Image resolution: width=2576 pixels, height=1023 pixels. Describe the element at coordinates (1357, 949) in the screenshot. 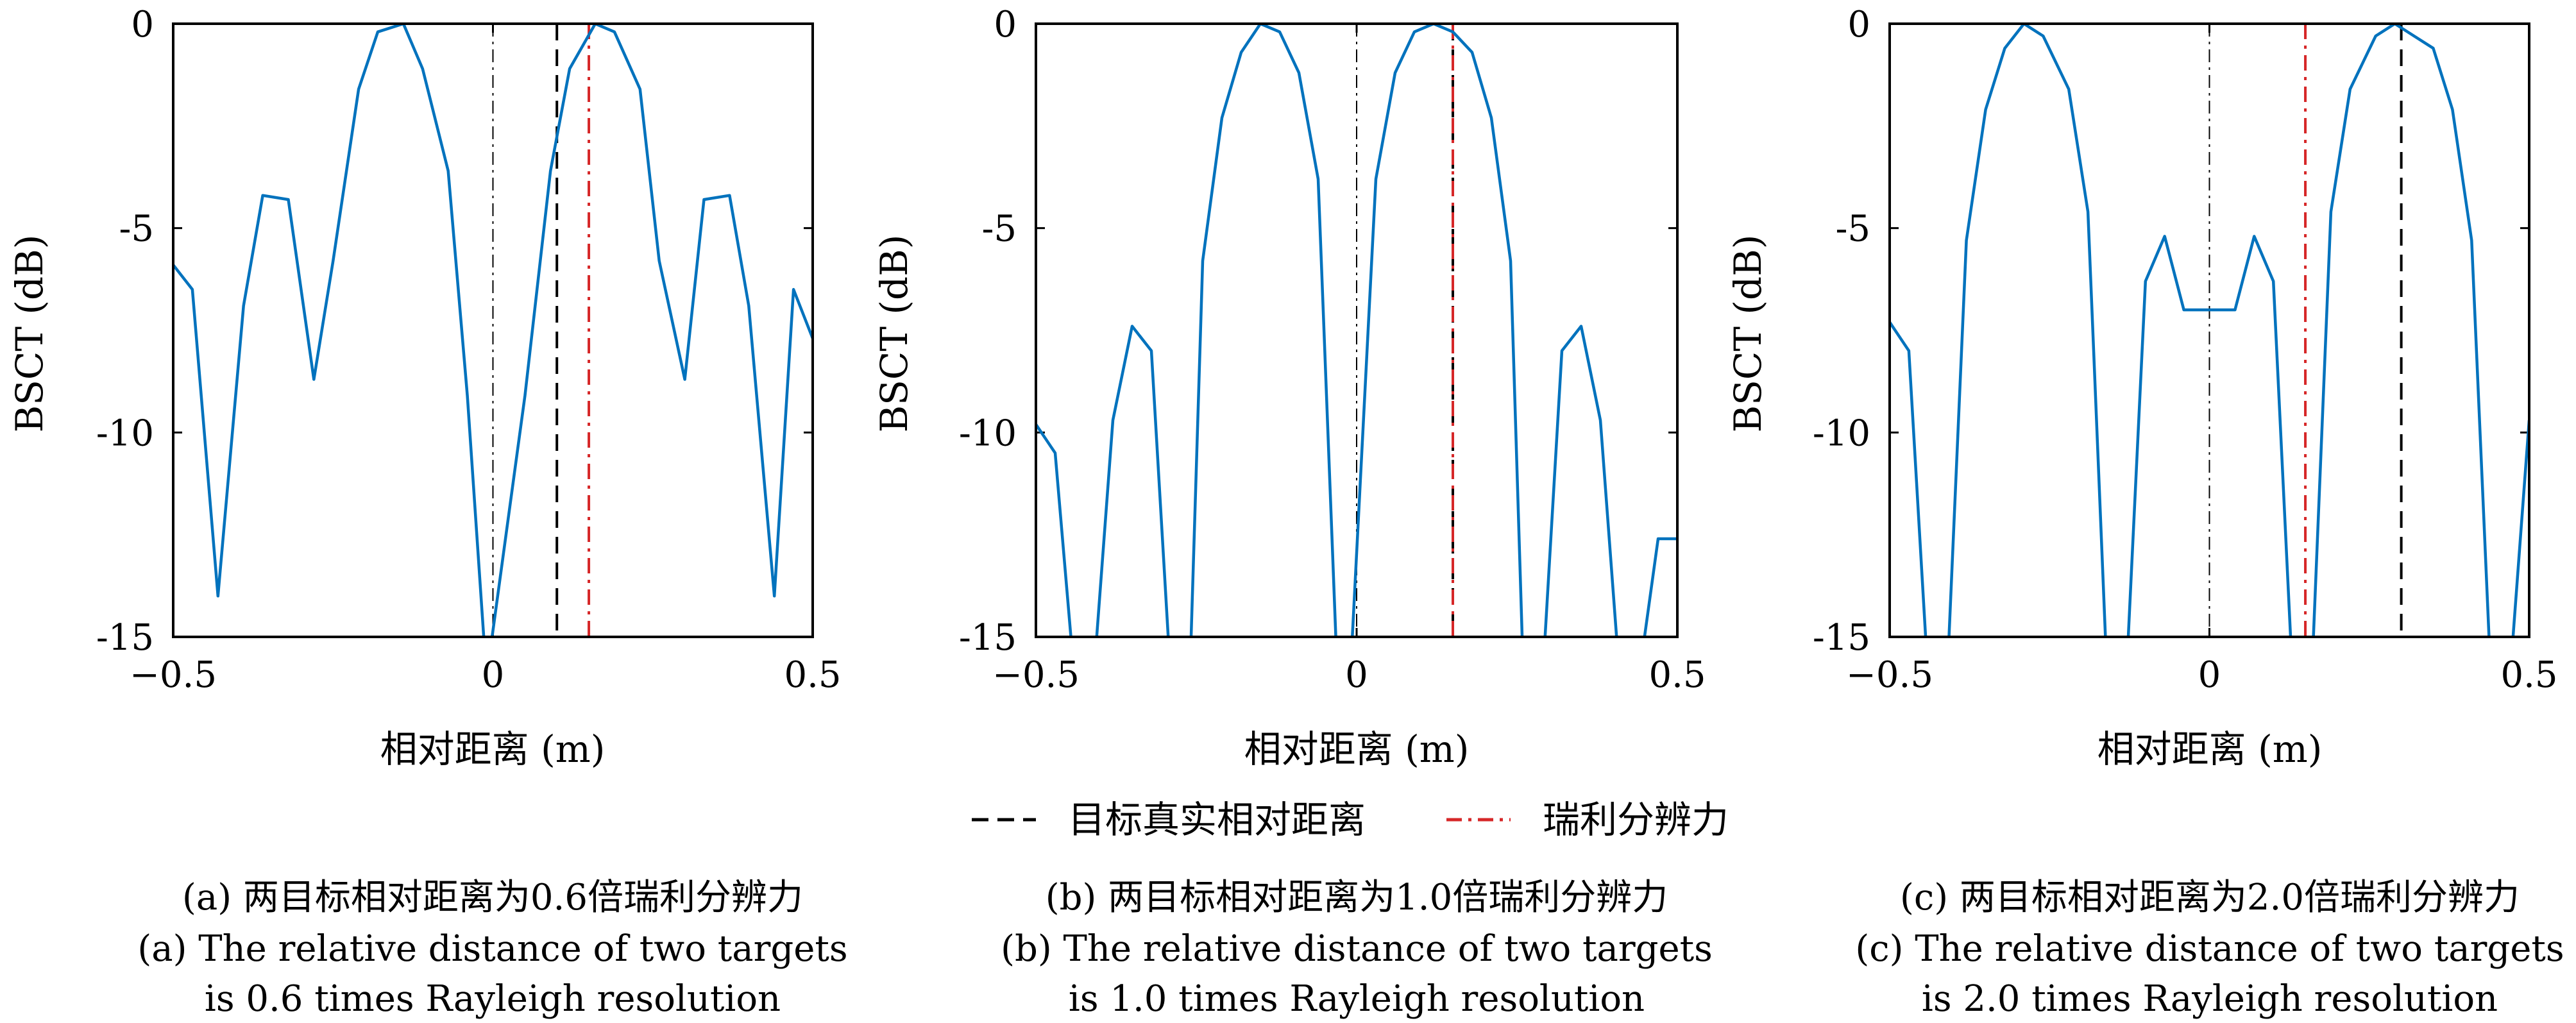

I see `caption-en-line-1: (b) The relative distance of two targets` at that location.